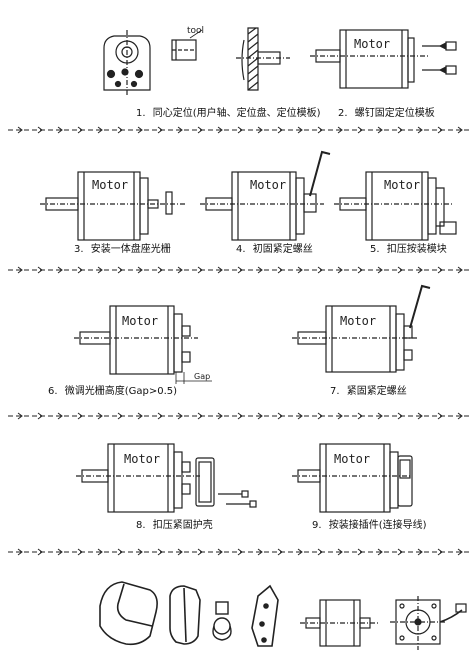 This screenshot has width=476, height=661. Describe the element at coordinates (377, 390) in the screenshot. I see `step7-caption: 紧固紧定螺丝` at that location.